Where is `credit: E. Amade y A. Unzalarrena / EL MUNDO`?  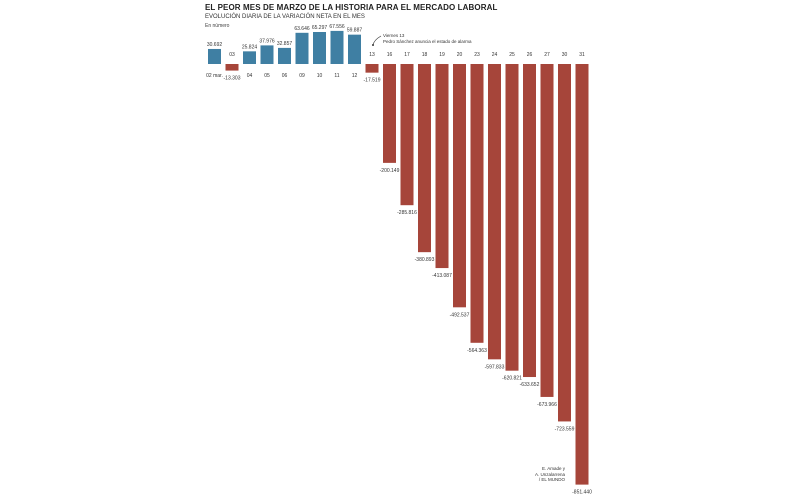 credit: E. Amade y A. Unzalarrena / EL MUNDO is located at coordinates (547, 474).